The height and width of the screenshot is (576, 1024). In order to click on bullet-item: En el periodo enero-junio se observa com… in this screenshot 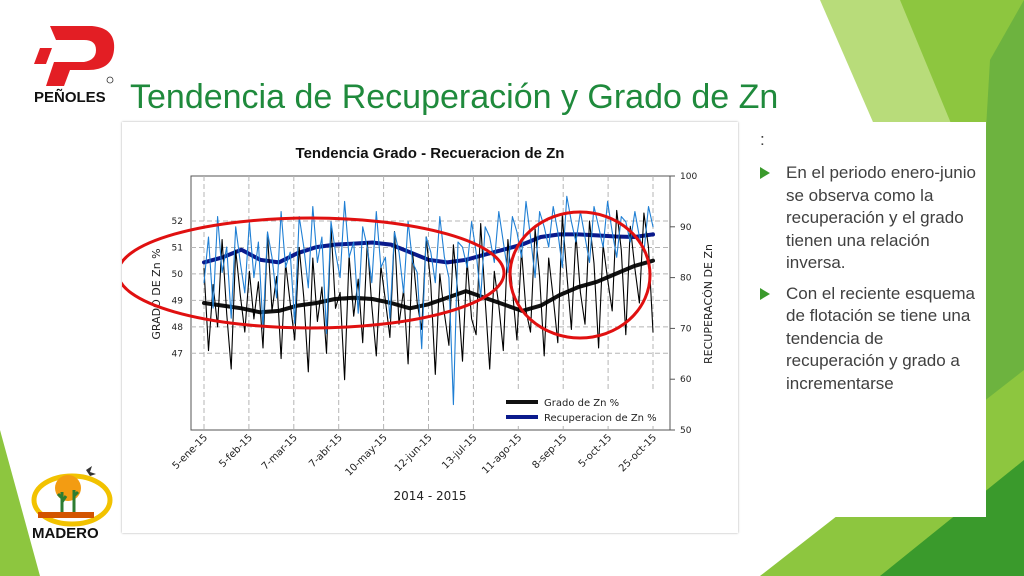, I will do `click(871, 218)`.